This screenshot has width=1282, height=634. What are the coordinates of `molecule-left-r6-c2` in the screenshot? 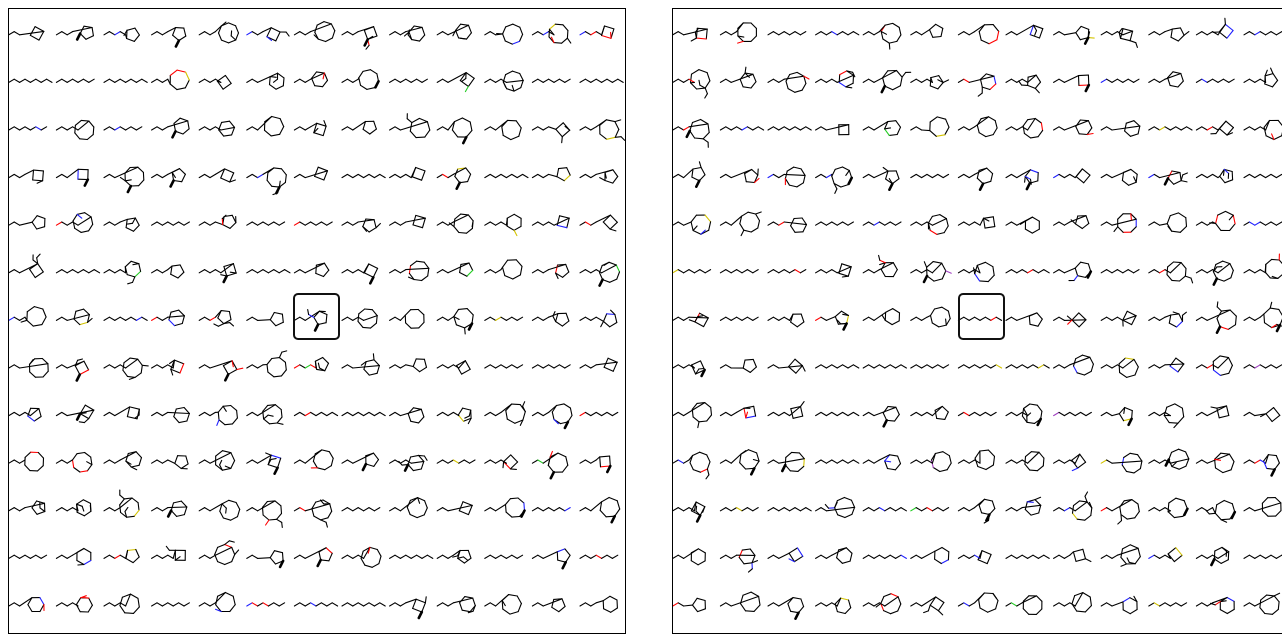 It's located at (125, 318).